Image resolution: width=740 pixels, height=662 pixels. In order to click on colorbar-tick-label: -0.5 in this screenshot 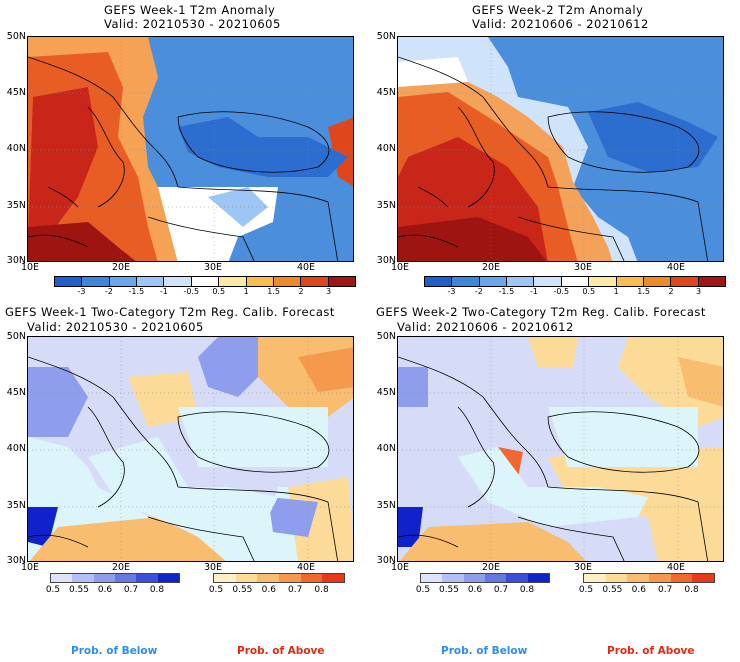, I will do `click(561, 291)`.